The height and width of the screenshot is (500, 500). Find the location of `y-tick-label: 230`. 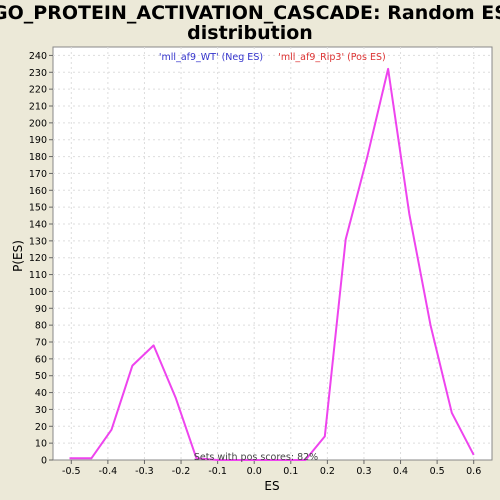

y-tick-label: 230 is located at coordinates (38, 73).